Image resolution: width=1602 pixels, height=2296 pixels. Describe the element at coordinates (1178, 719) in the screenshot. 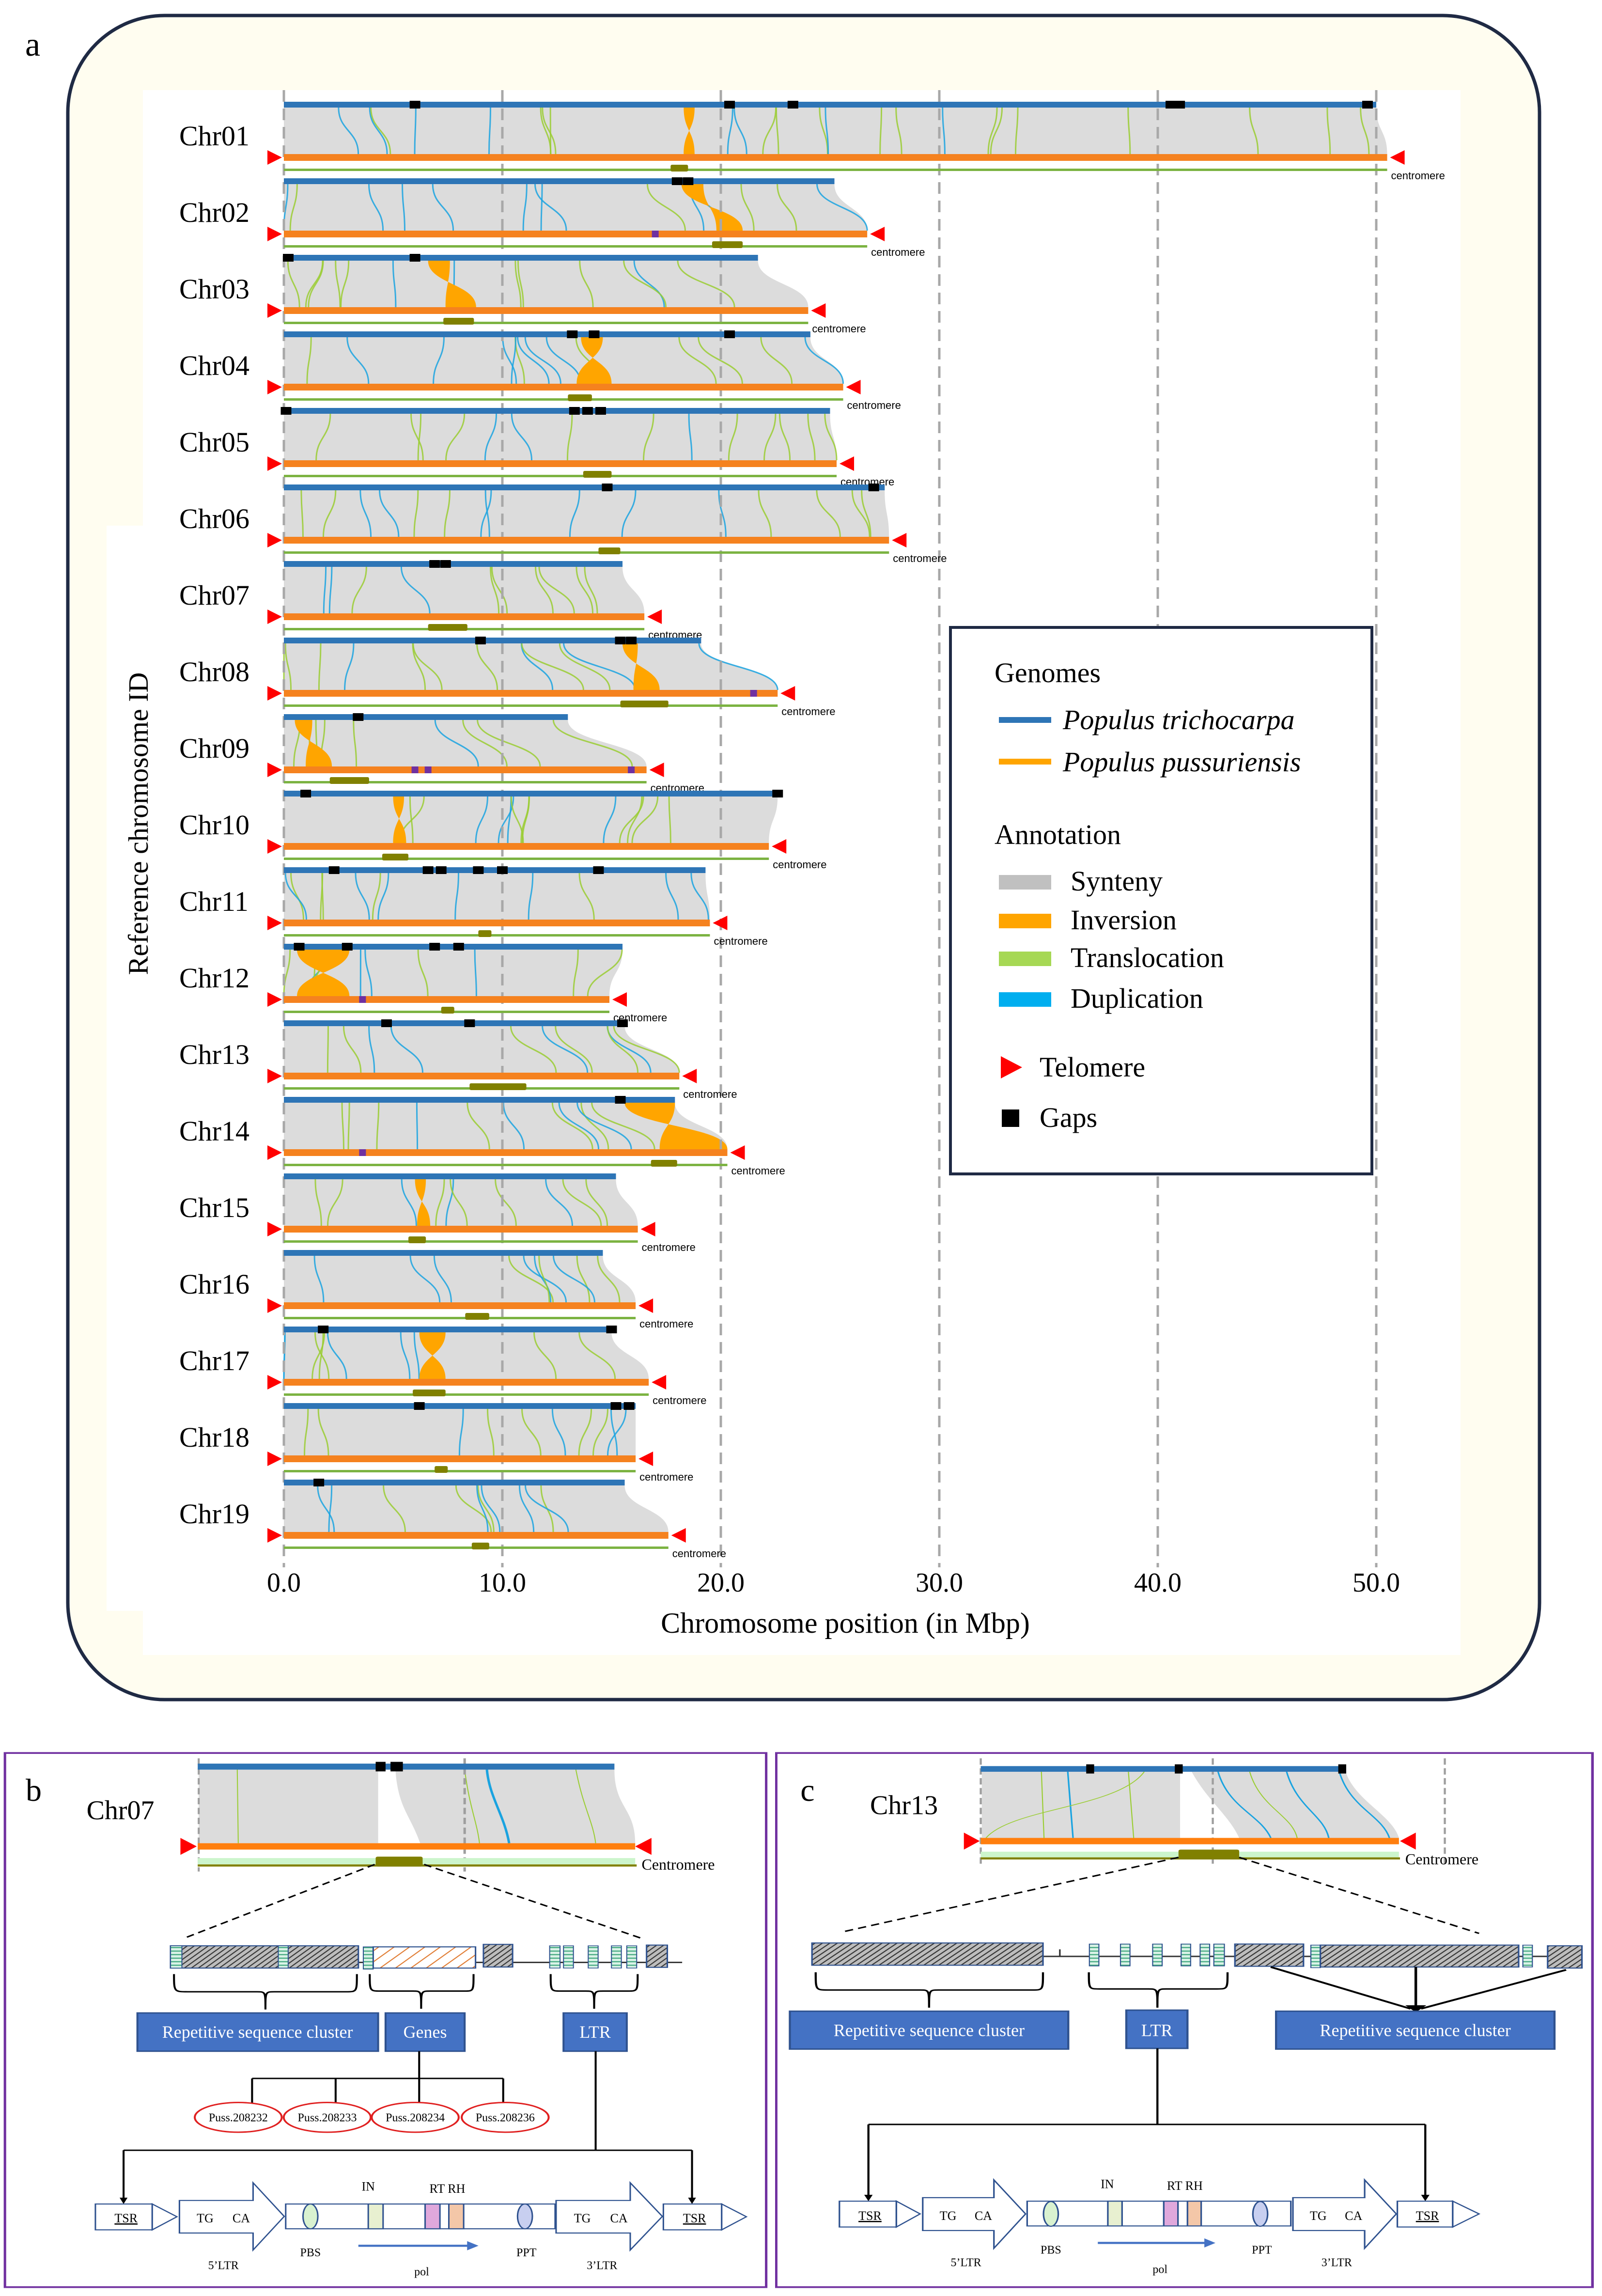

I see `legend-trichocarpa-label: Populus trichocarpa` at that location.